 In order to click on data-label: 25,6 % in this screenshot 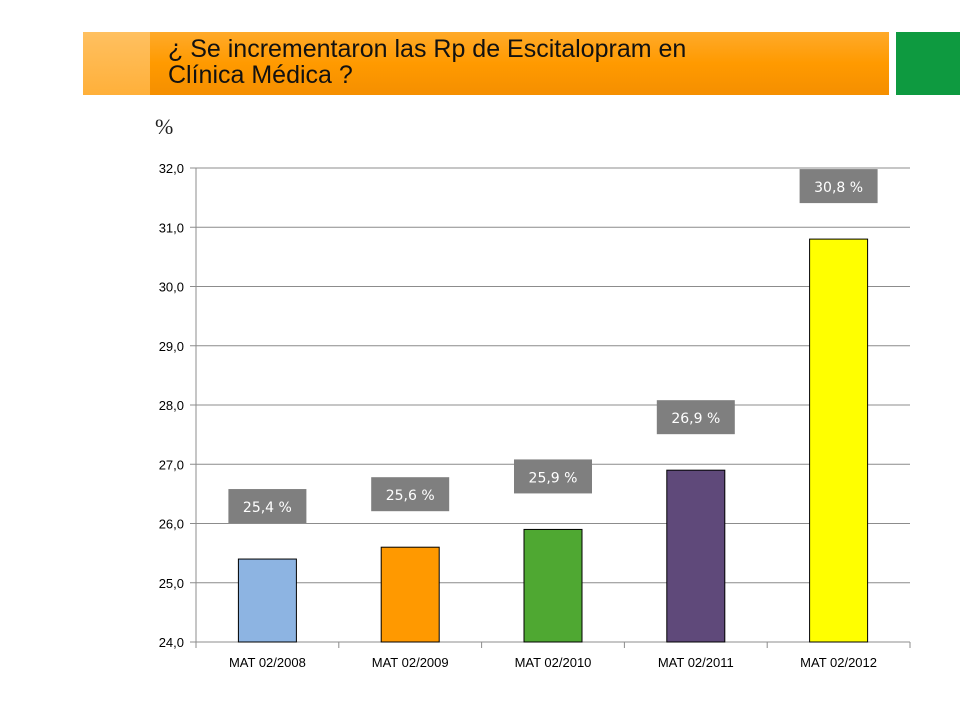, I will do `click(410, 496)`.